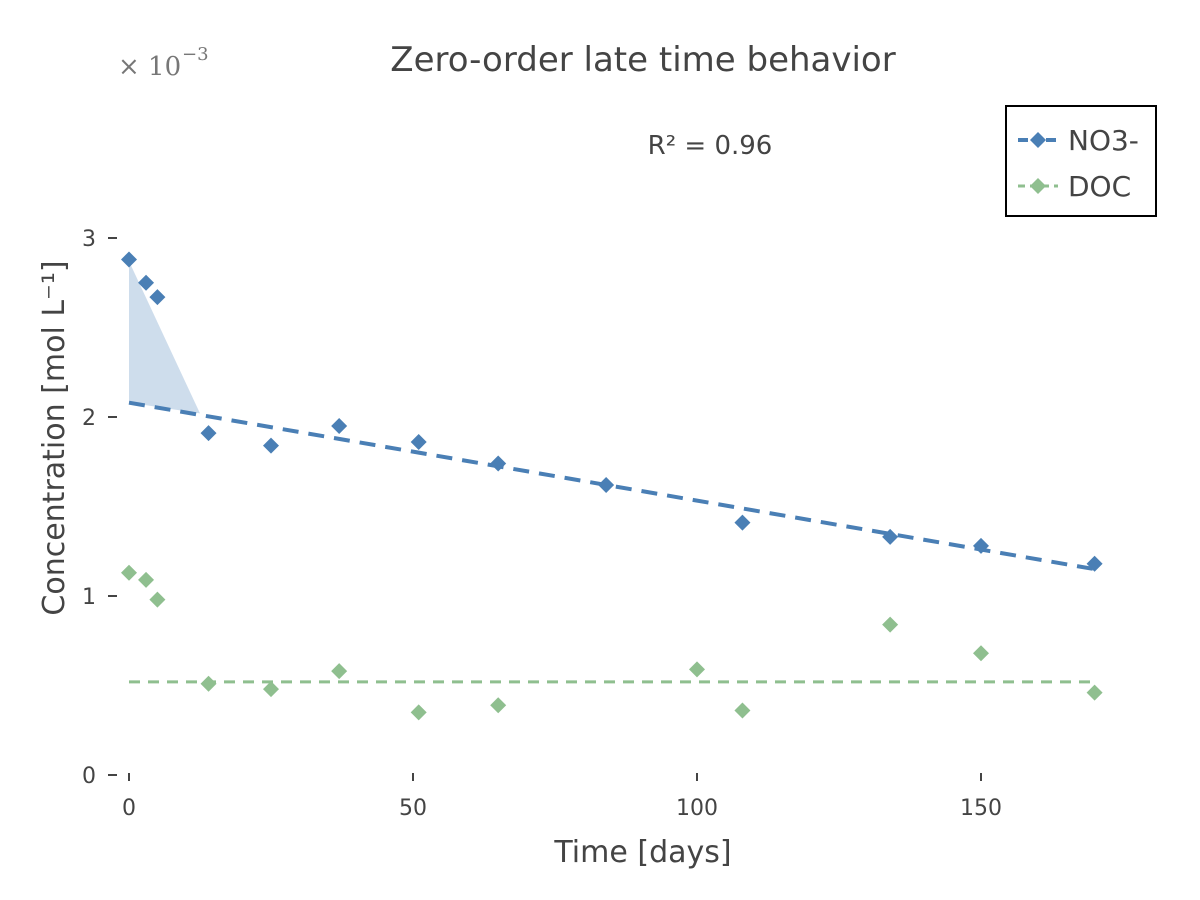  I want to click on x-axis-label: Time [days], so click(642, 852).